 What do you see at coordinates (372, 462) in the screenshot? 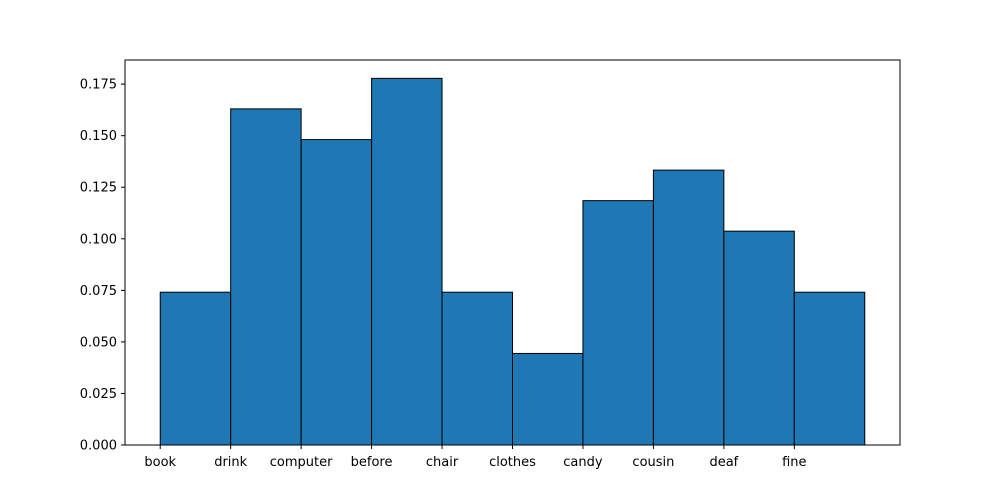
I see `x-tick-label: before` at bounding box center [372, 462].